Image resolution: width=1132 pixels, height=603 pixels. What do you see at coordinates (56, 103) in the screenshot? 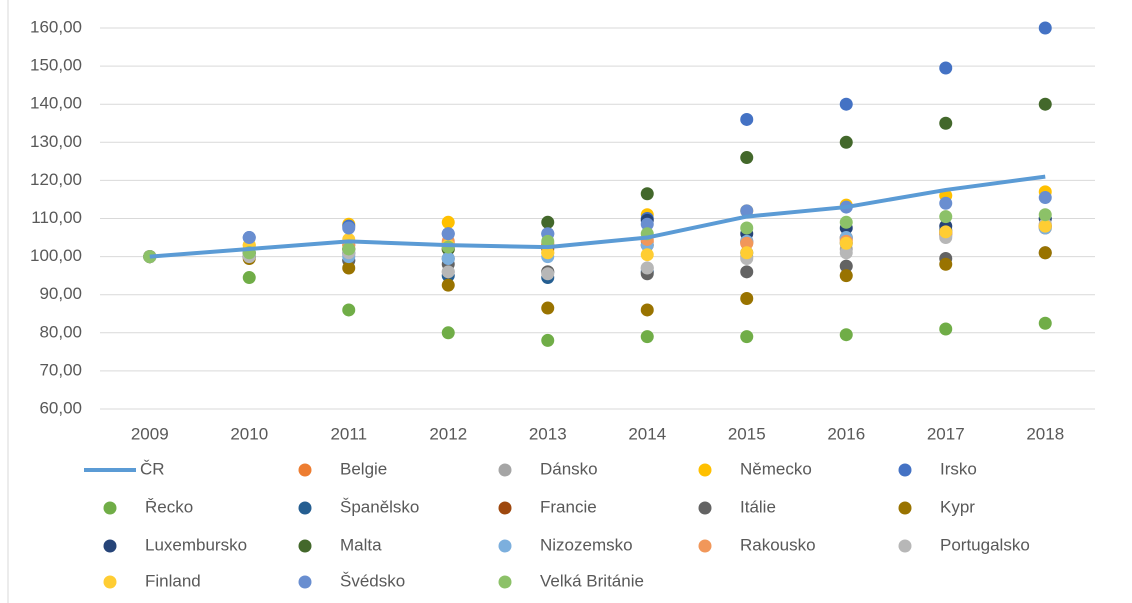
I see `y-tick-label: 140,00` at bounding box center [56, 103].